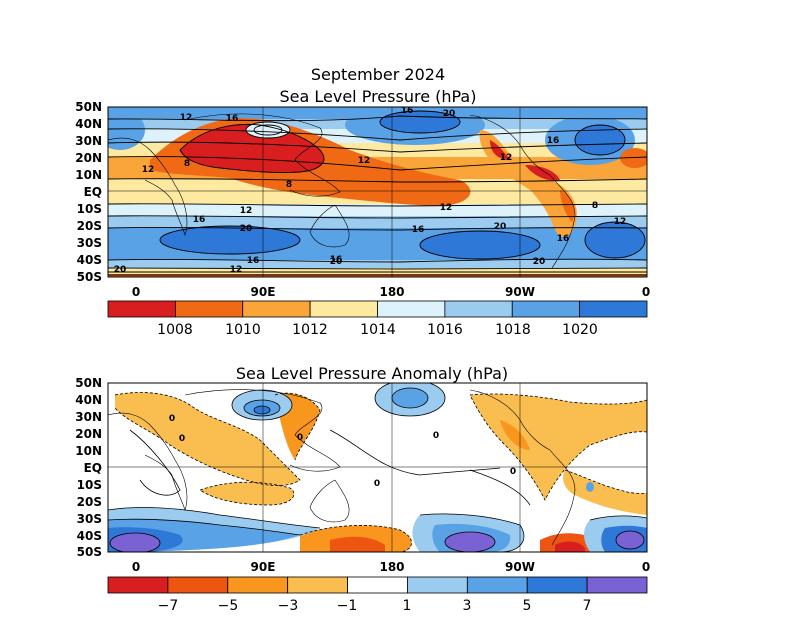 This screenshot has height=618, width=800. What do you see at coordinates (467, 606) in the screenshot?
I see `colorbar-label: 3` at bounding box center [467, 606].